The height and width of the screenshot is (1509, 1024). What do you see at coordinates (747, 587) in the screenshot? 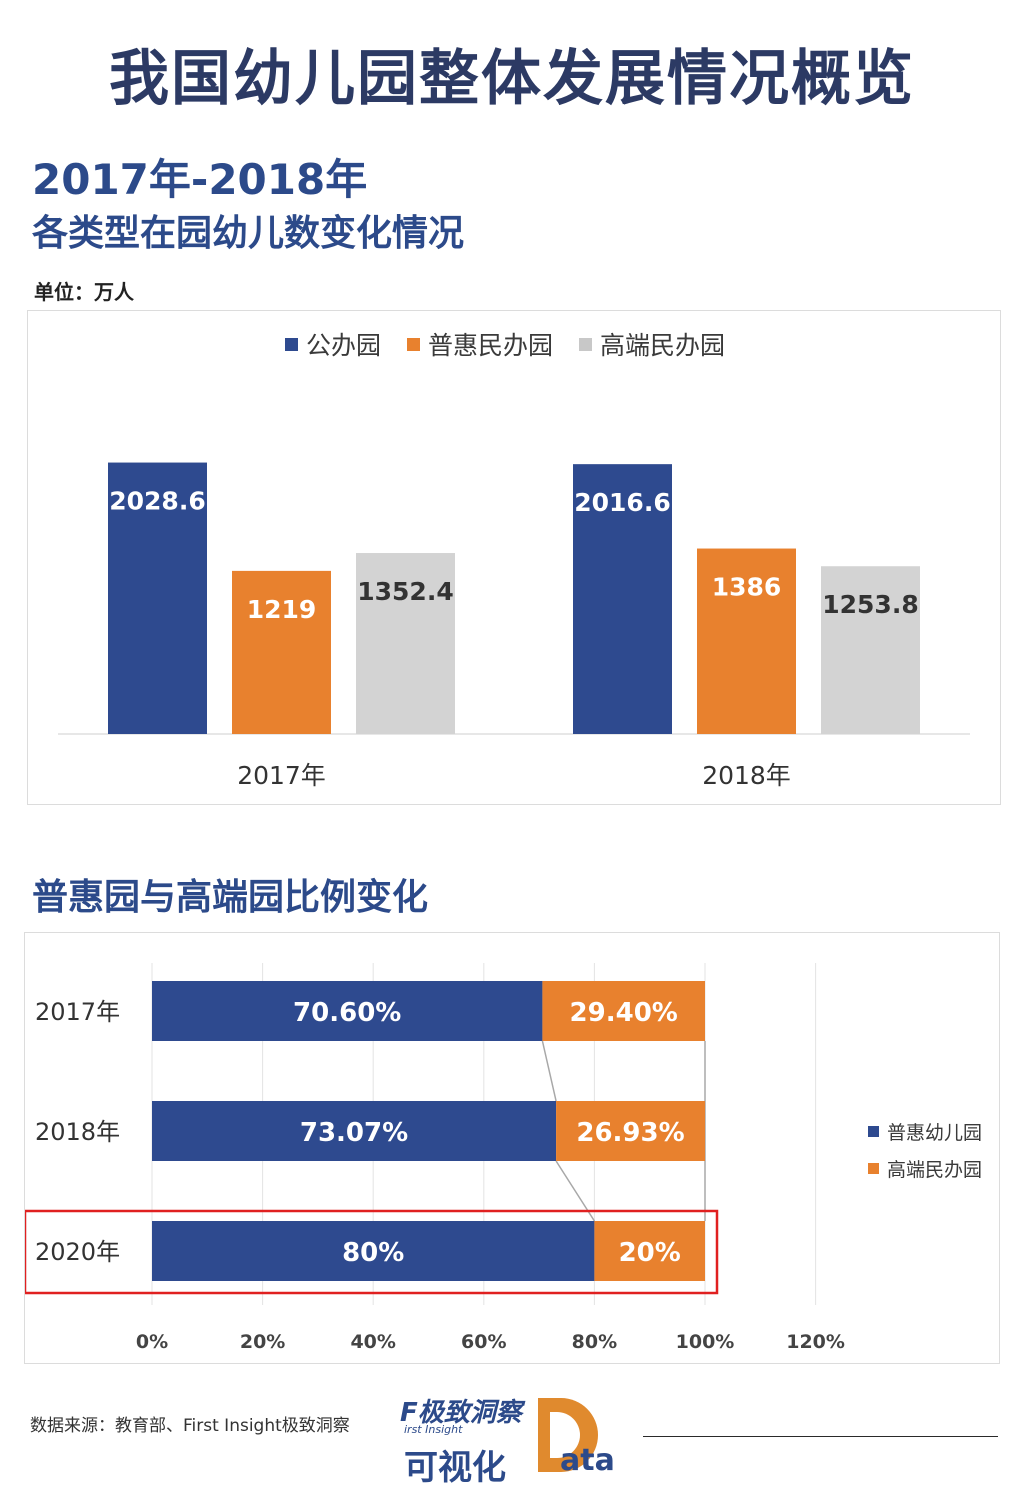
I see `bar-value-label: 1386` at bounding box center [747, 587].